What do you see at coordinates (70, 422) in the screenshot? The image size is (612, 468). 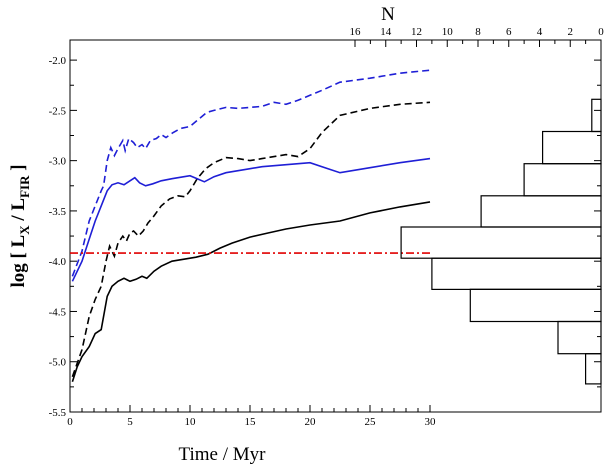 I see `x-tick-label-0: 0` at bounding box center [70, 422].